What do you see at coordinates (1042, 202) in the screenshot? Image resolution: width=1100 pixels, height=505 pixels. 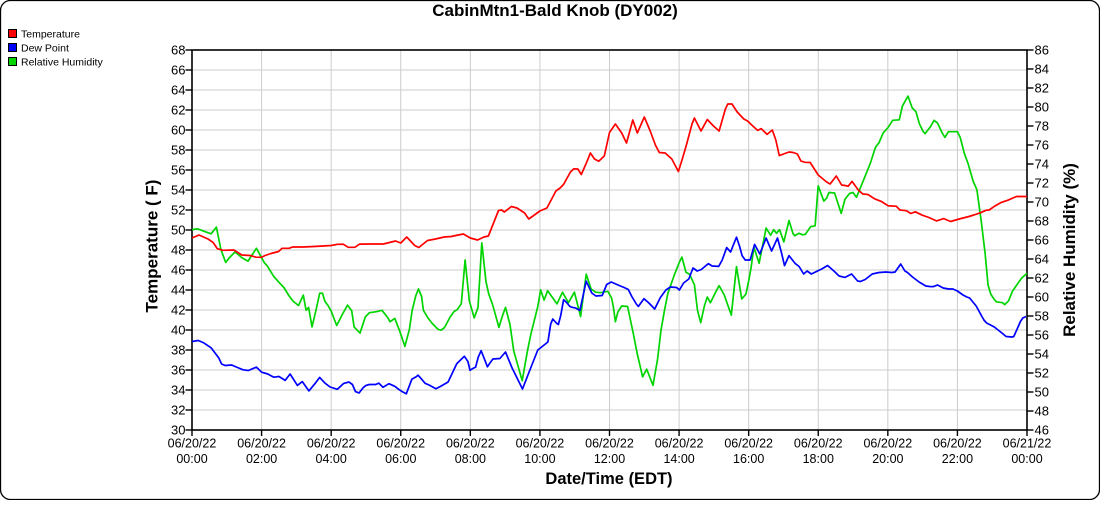 I see `svg-text: 70` at bounding box center [1042, 202].